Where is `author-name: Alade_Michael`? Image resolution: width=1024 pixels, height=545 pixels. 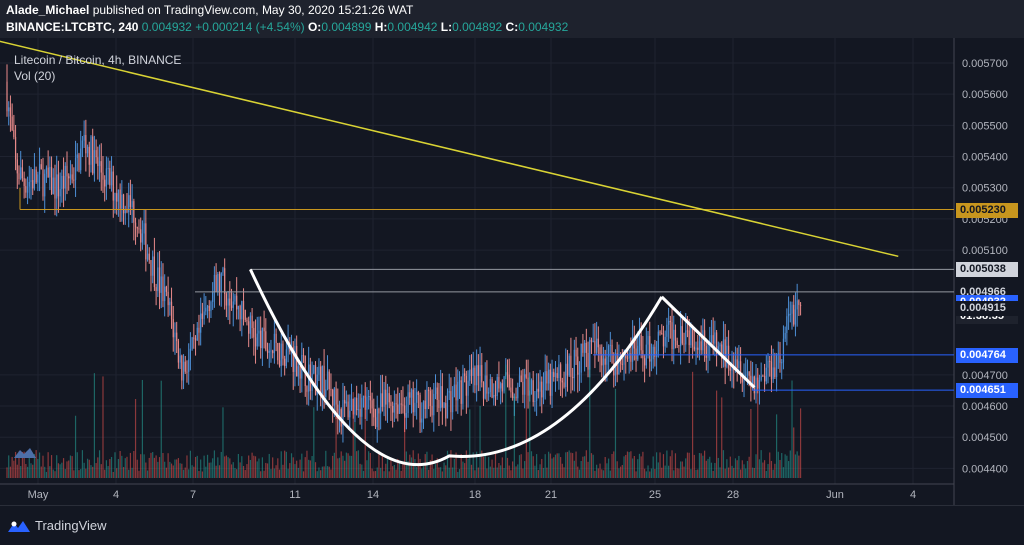
author-name: Alade_Michael is located at coordinates (48, 10).